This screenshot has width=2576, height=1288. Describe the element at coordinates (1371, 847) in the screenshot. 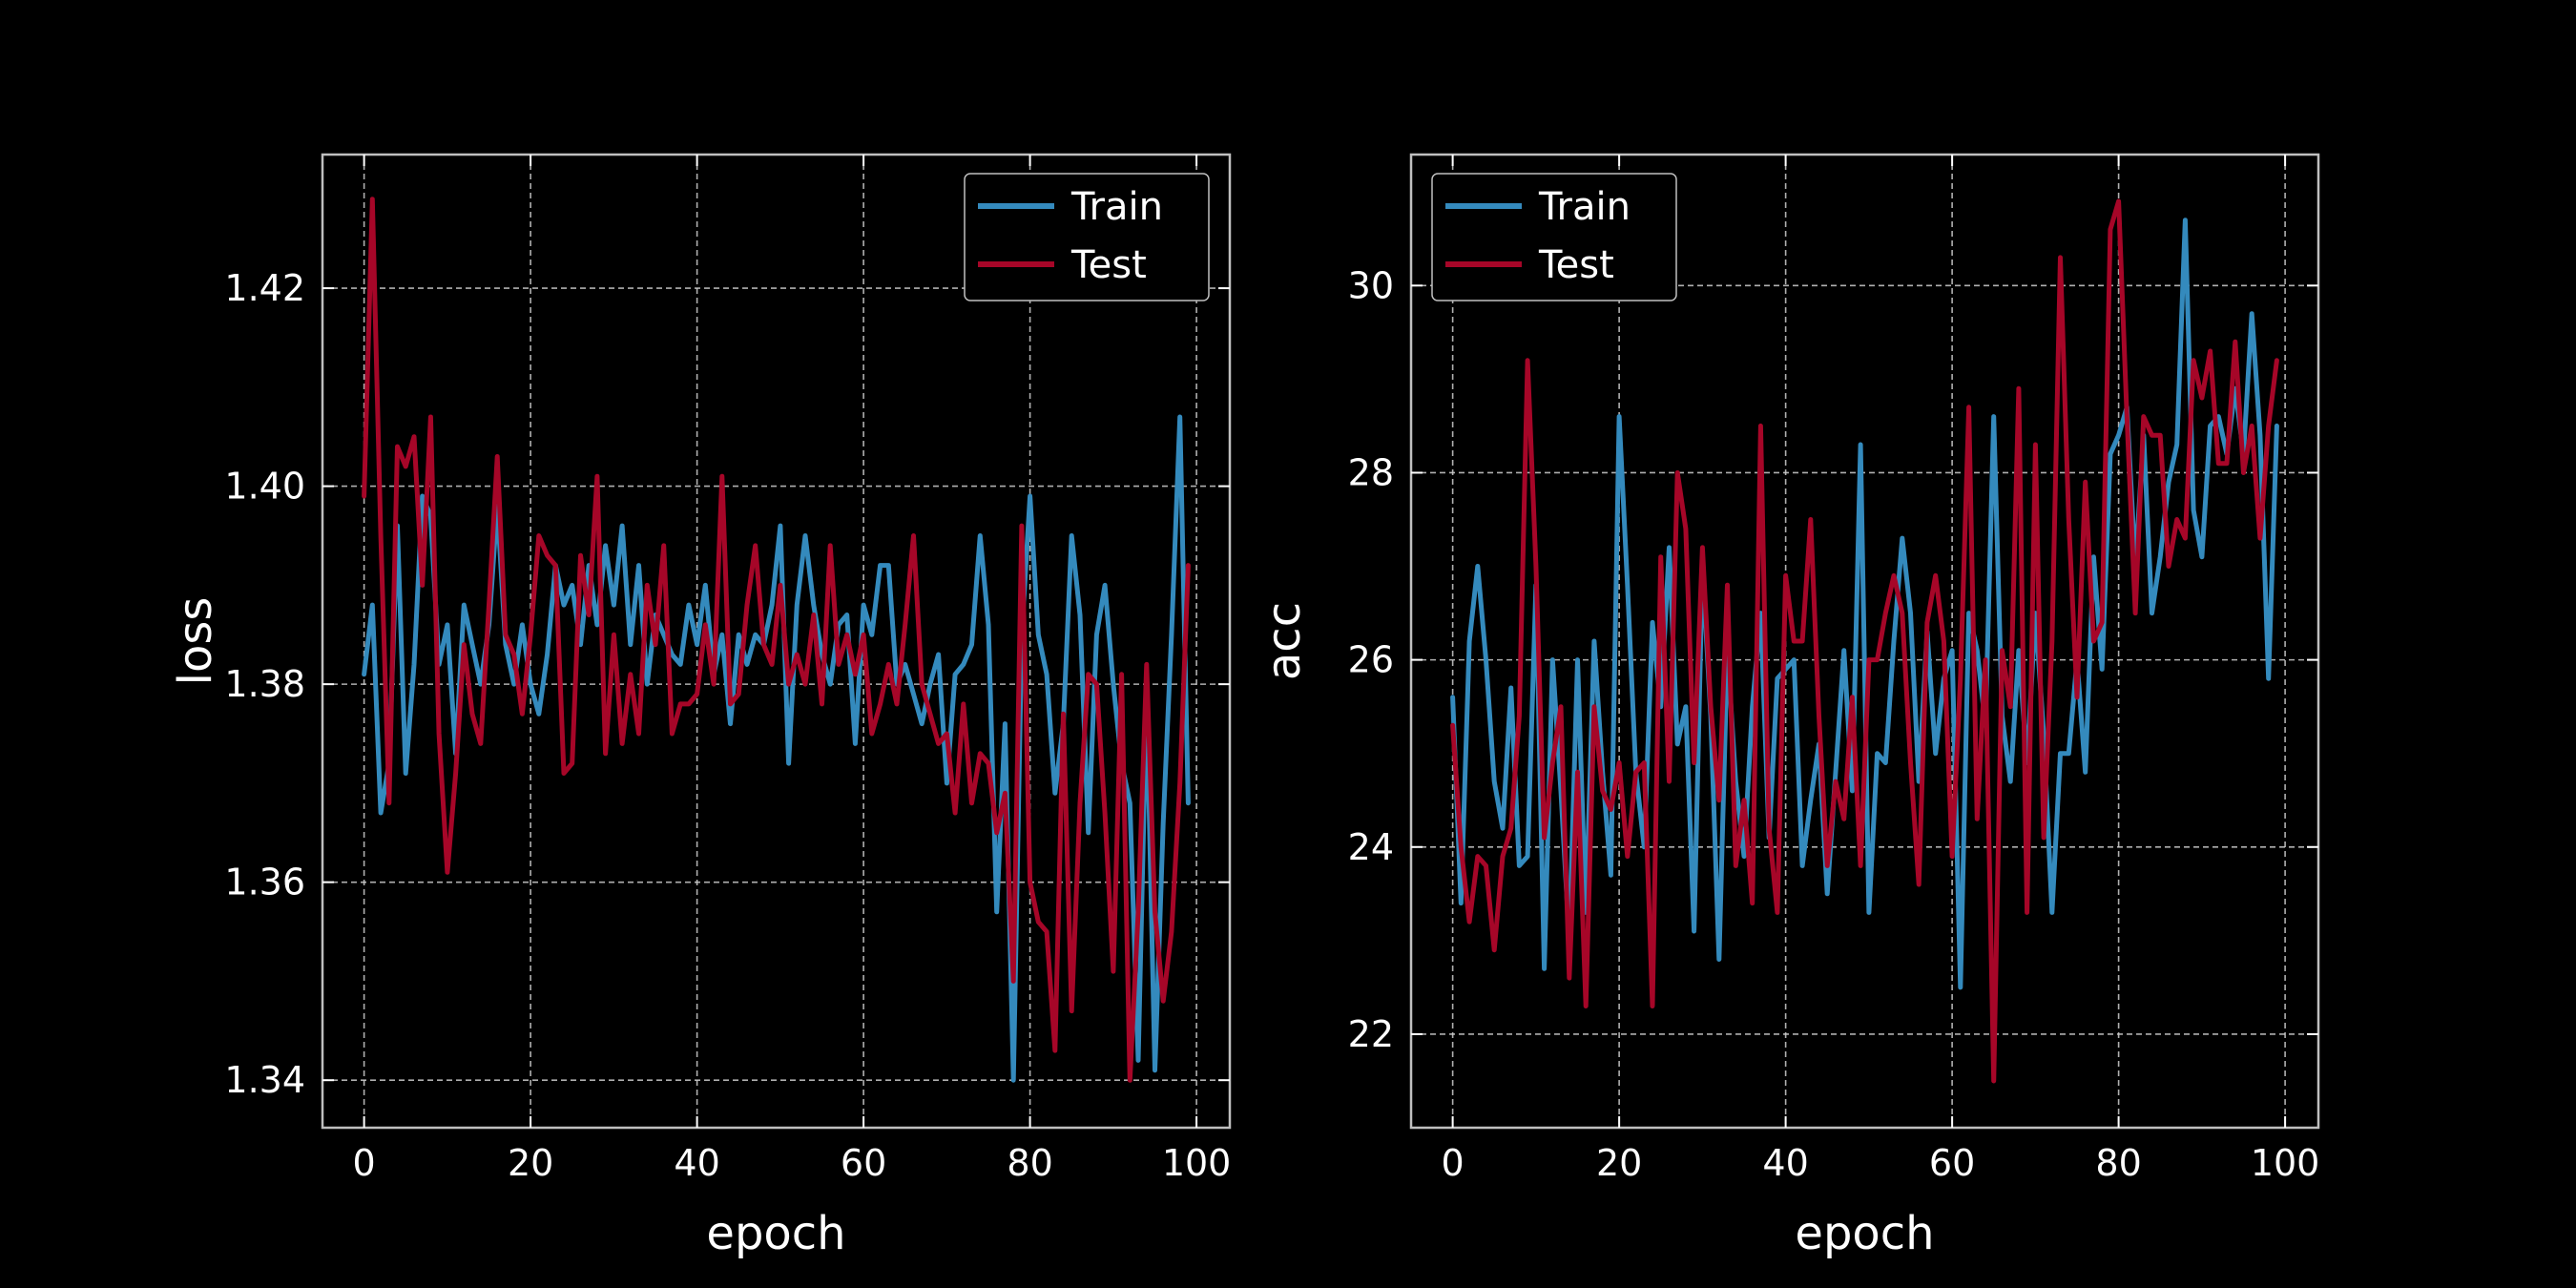

I see `acc-y-tick-label: 24` at that location.